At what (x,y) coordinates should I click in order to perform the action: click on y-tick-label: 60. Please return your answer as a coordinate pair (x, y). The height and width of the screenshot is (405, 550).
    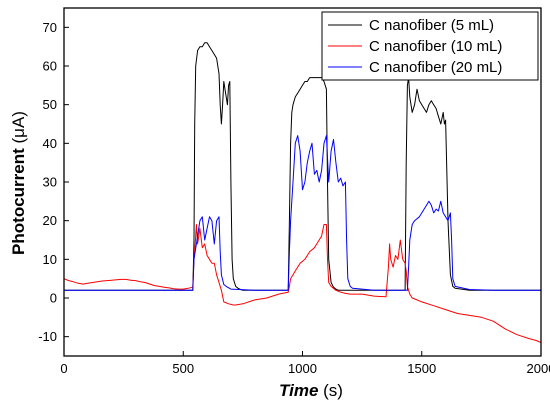
    Looking at the image, I should click on (50, 66).